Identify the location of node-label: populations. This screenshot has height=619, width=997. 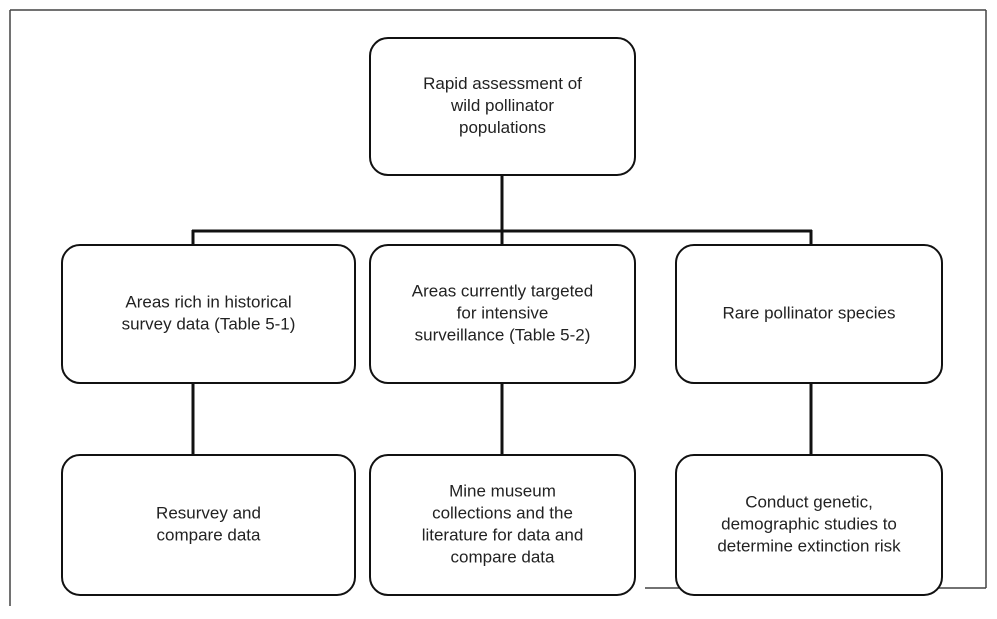
(502, 127).